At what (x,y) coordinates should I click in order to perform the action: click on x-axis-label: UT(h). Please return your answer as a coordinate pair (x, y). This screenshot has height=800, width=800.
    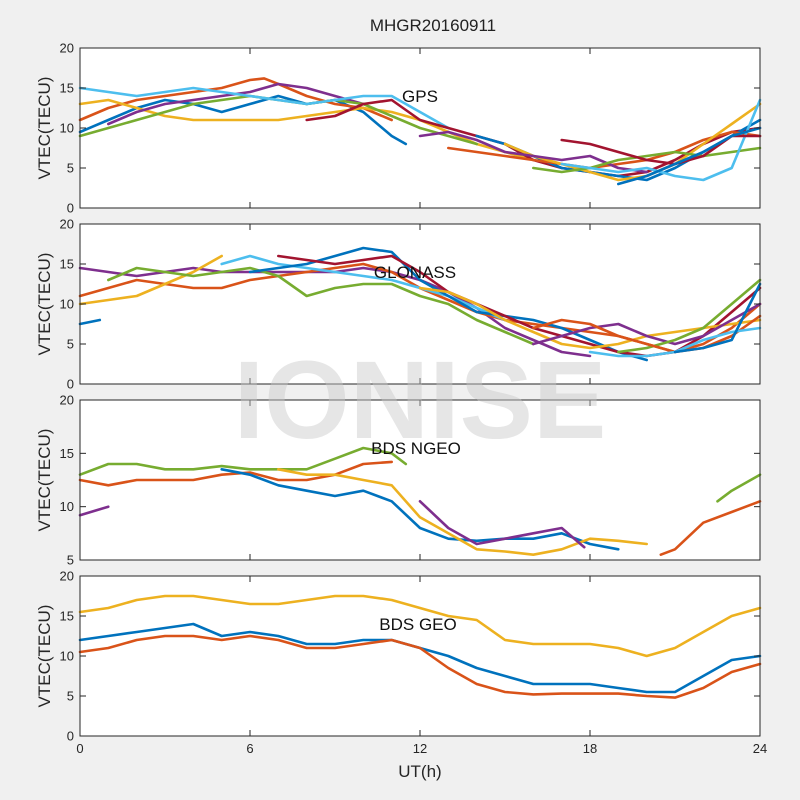
    Looking at the image, I should click on (419, 771).